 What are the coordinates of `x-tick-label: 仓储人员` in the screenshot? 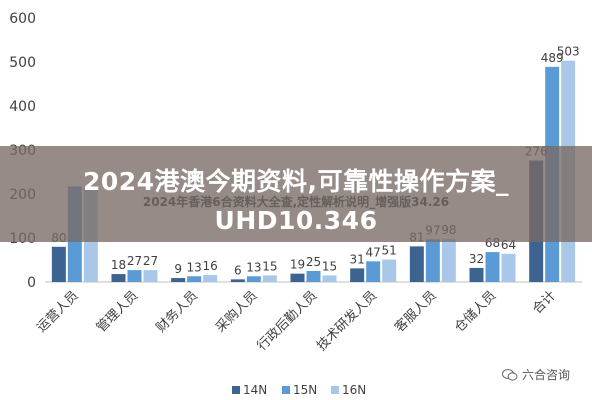 It's located at (475, 311).